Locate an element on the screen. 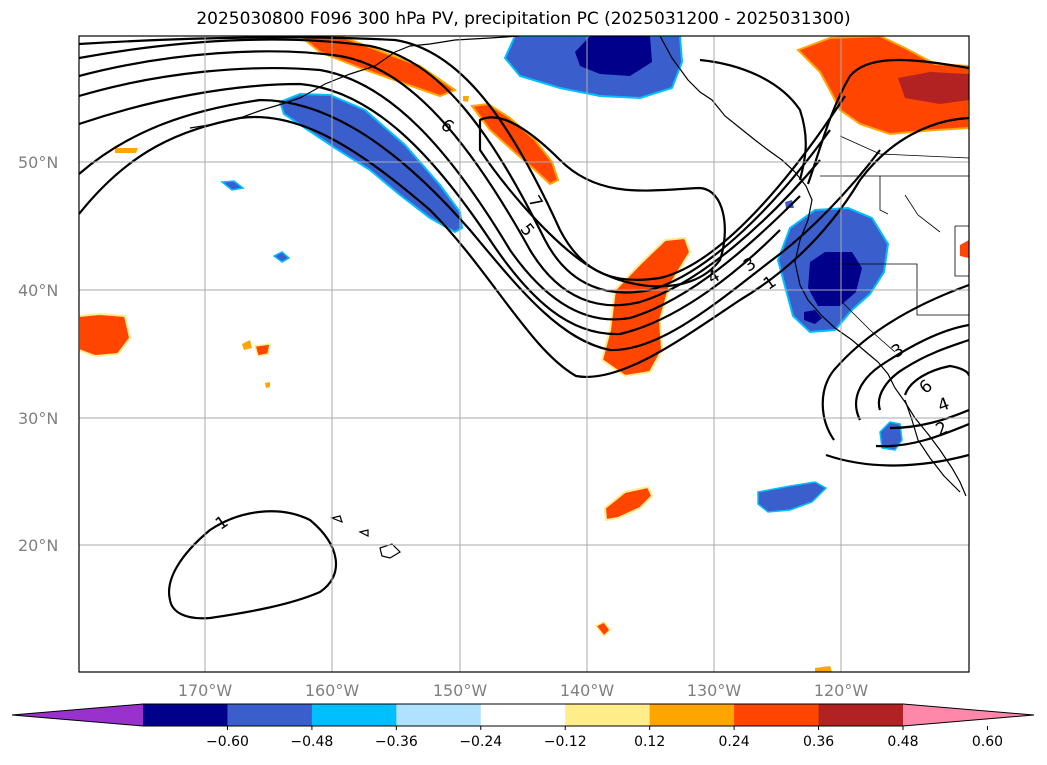 This screenshot has height=765, width=1047. colorbar-tick-label: −0.24 is located at coordinates (480, 742).